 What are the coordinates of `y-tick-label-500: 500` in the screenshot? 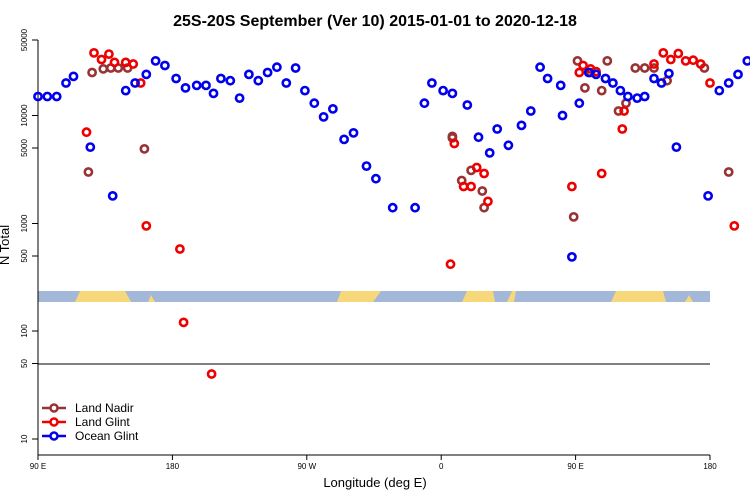 It's located at (24, 256).